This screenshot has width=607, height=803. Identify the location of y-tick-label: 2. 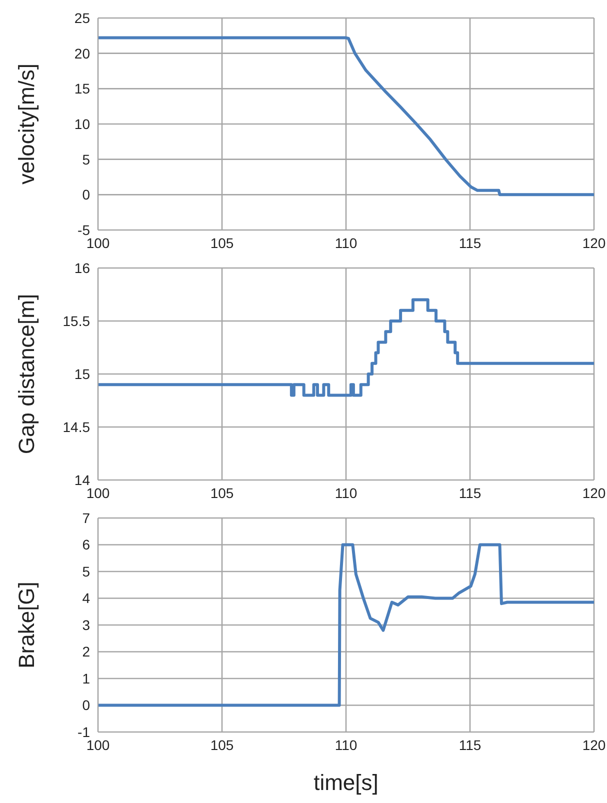
(86, 652).